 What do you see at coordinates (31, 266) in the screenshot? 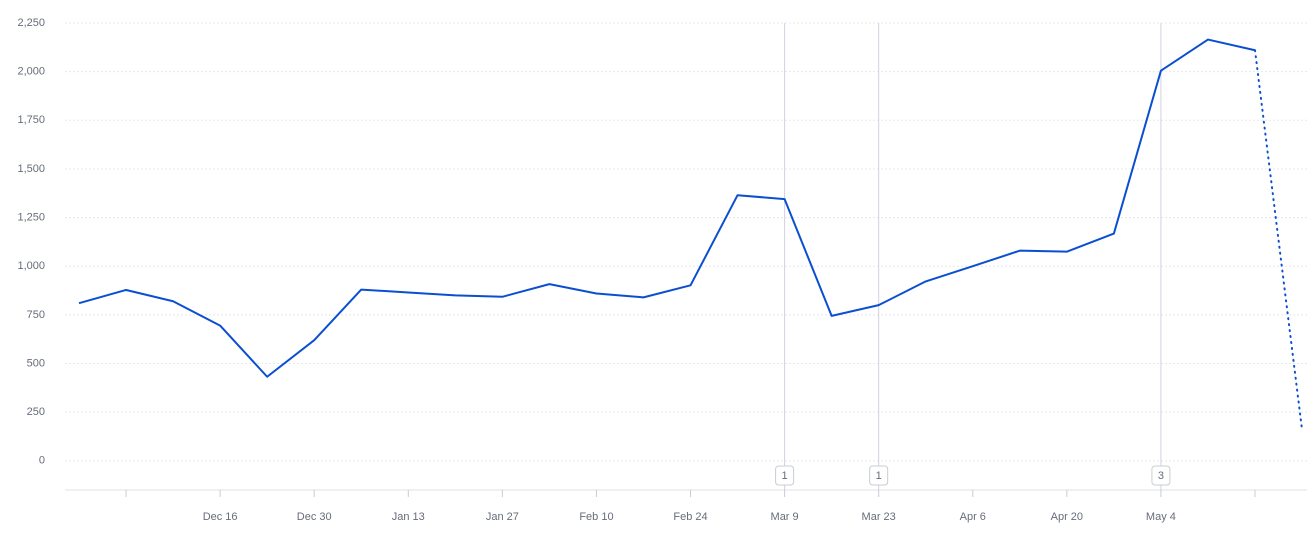
I see `y-tick-label: 1,000` at bounding box center [31, 266].